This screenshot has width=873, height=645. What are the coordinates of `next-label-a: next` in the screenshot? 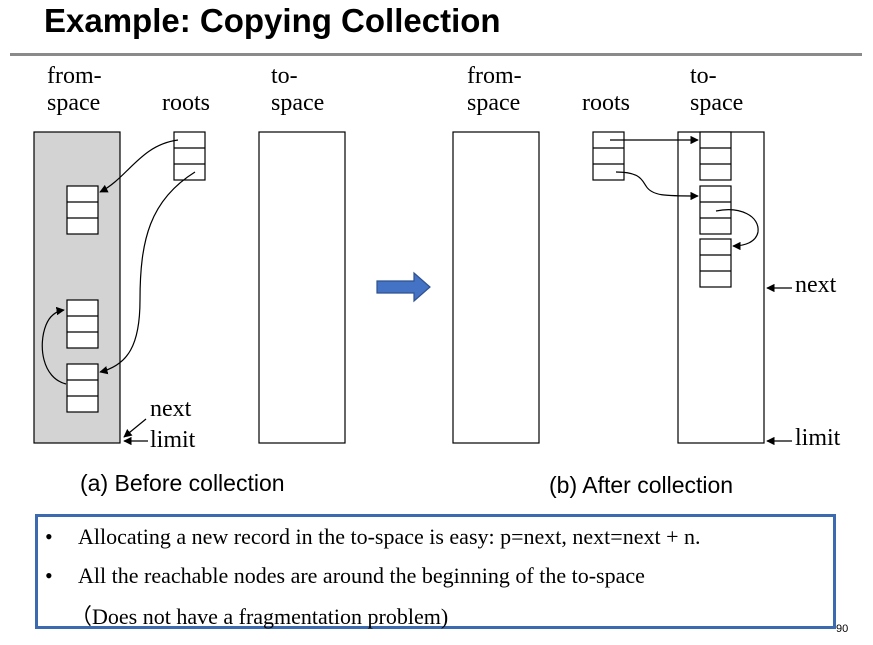 It's located at (171, 409).